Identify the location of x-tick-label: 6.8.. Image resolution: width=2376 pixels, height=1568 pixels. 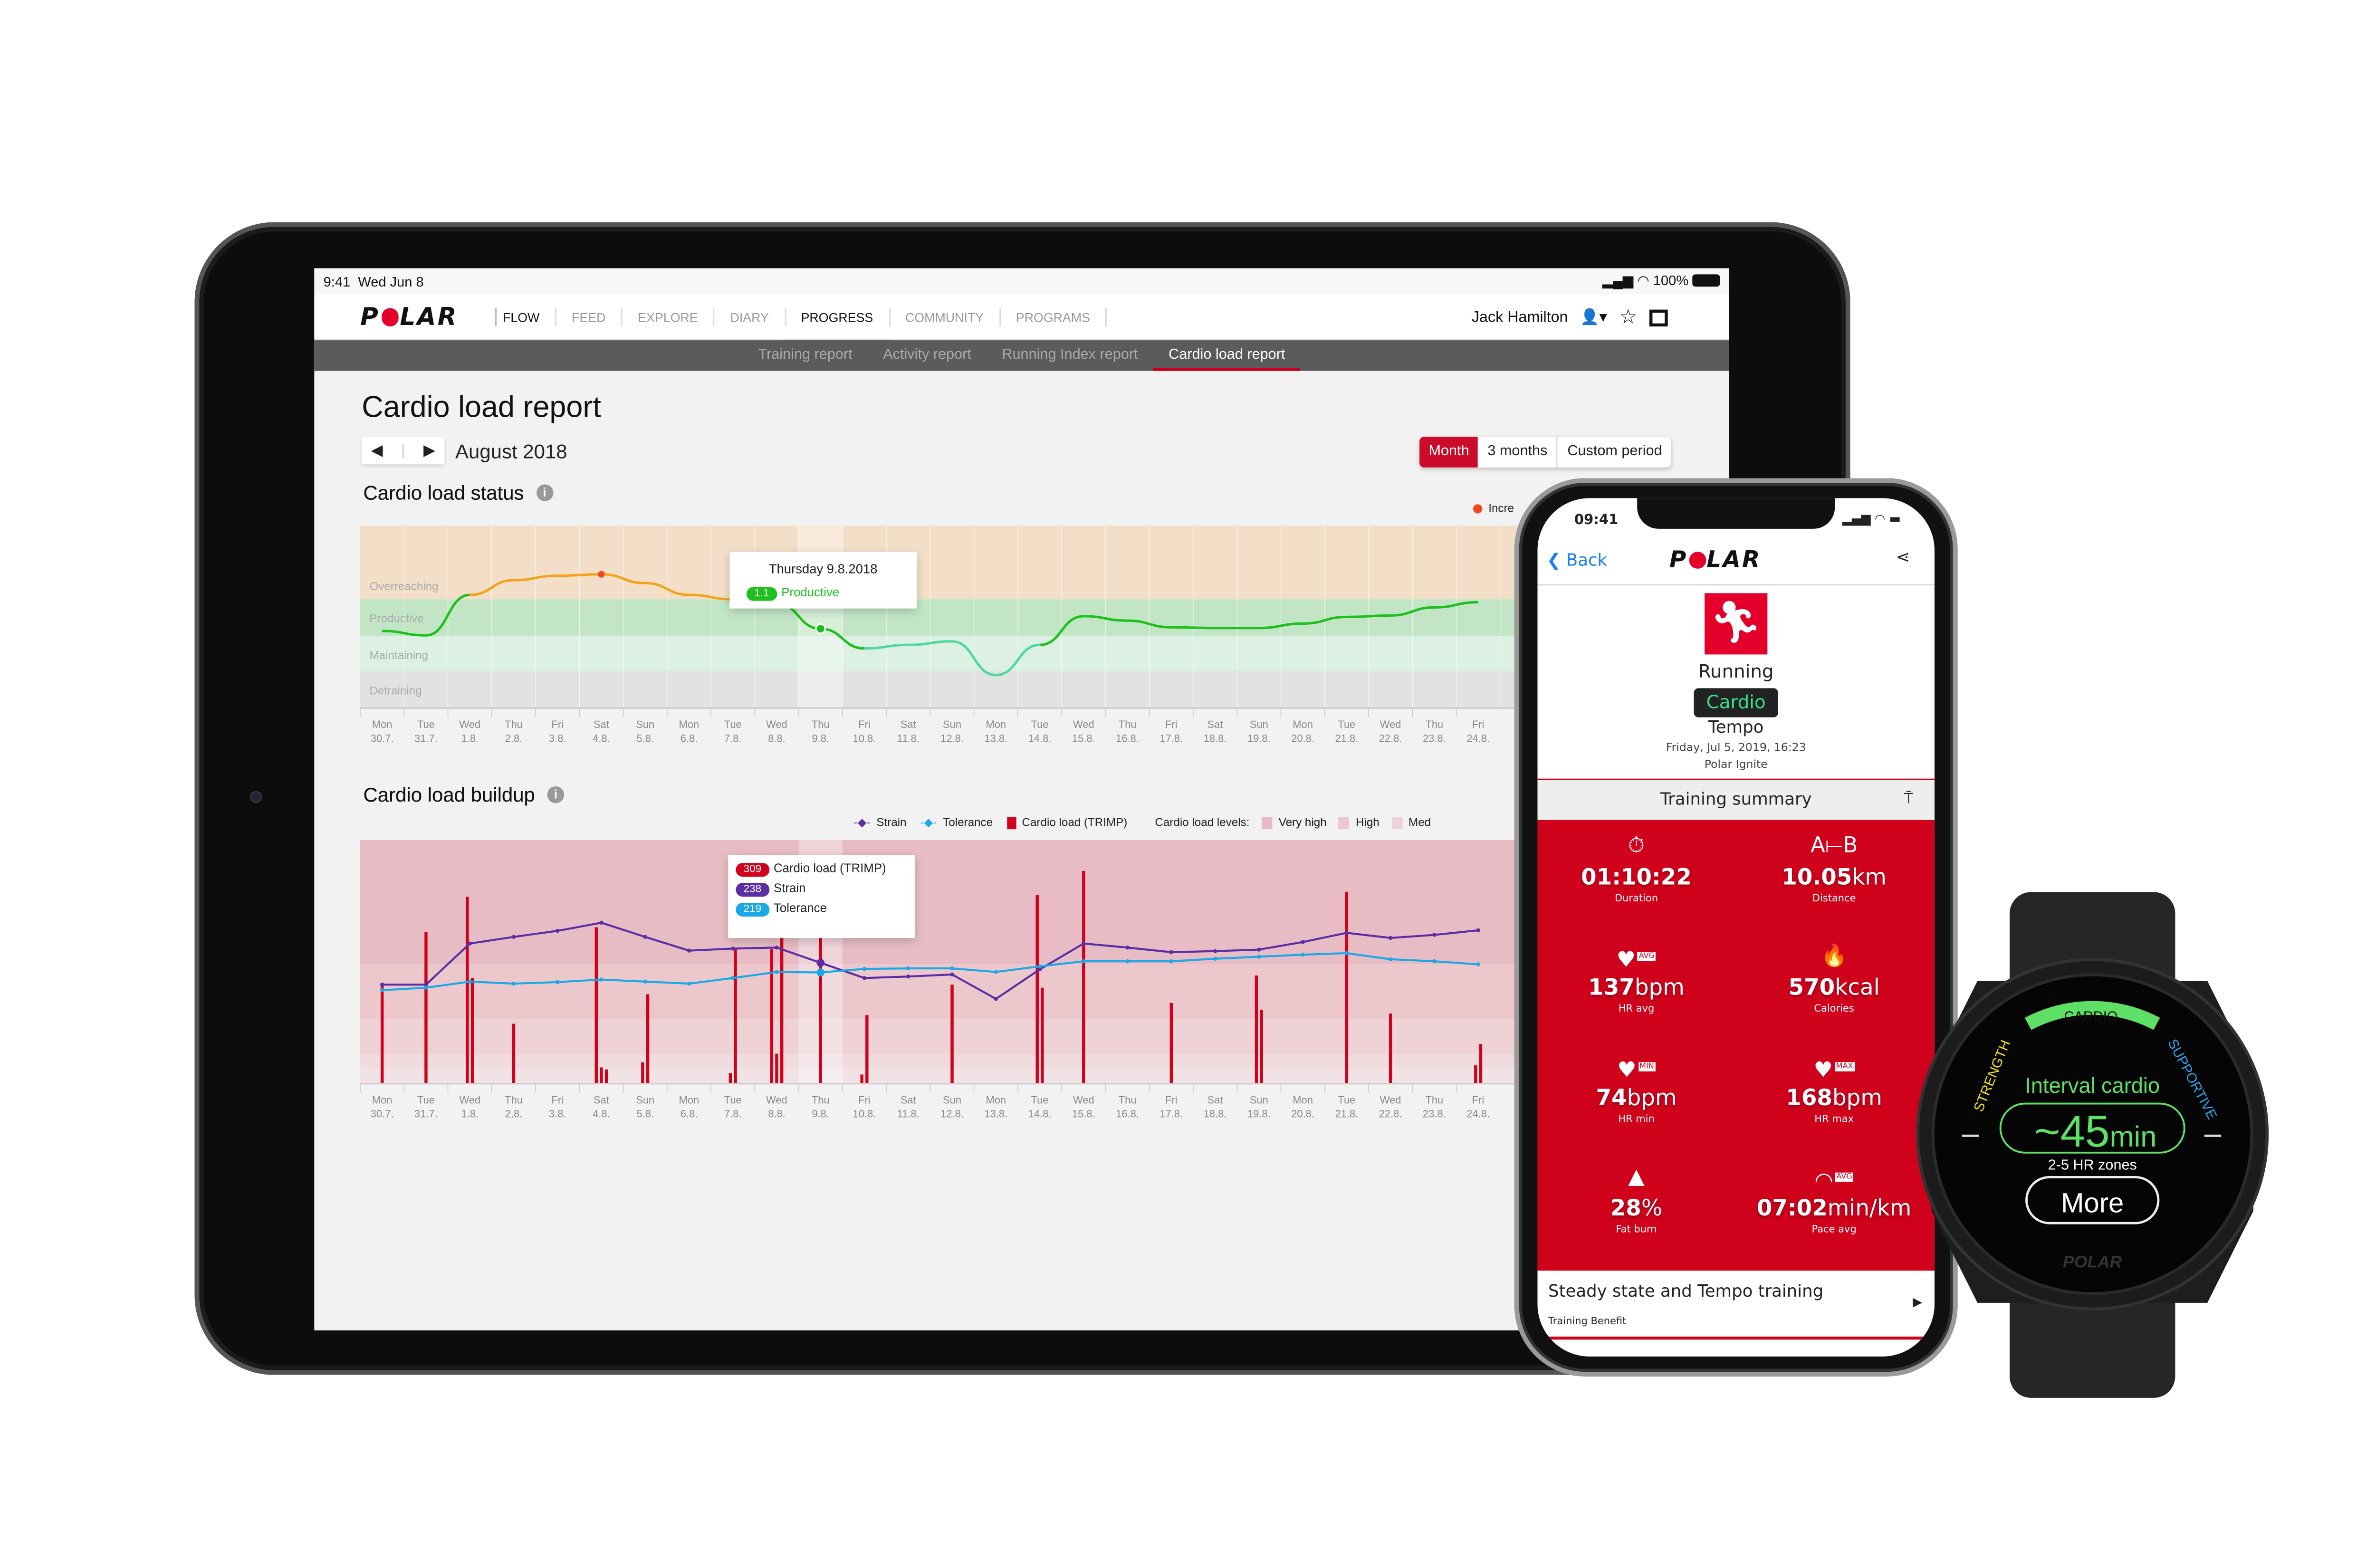
(689, 738).